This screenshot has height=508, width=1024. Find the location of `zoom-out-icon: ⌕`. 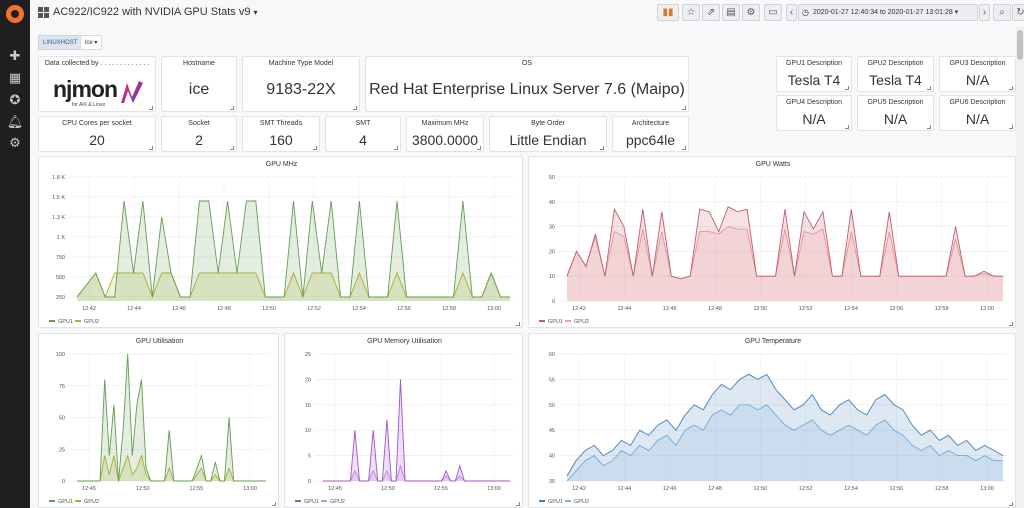

zoom-out-icon: ⌕ is located at coordinates (1002, 12).